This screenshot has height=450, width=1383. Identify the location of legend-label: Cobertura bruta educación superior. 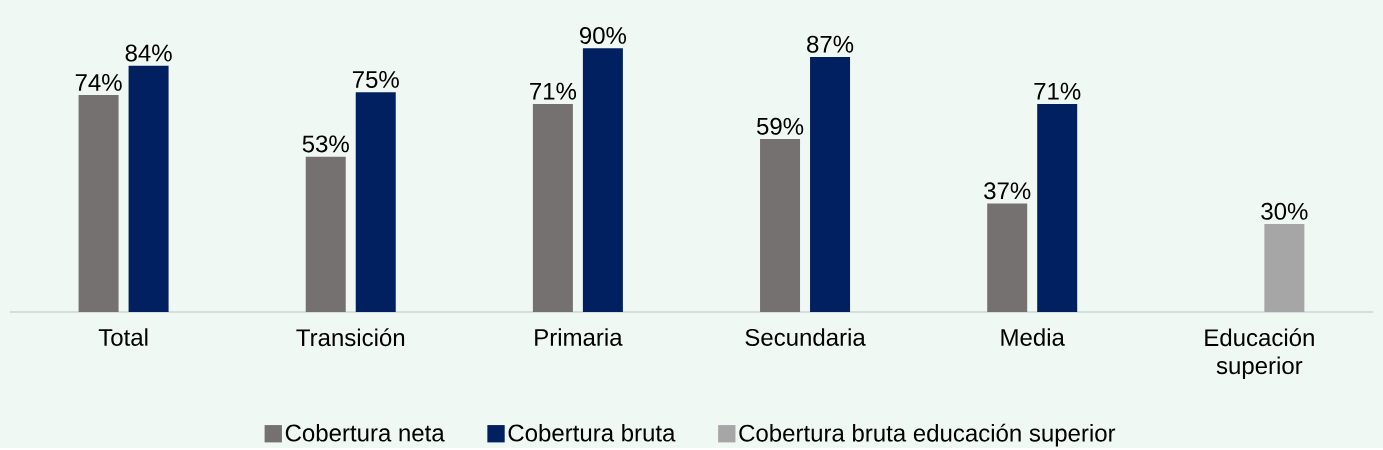
(927, 435).